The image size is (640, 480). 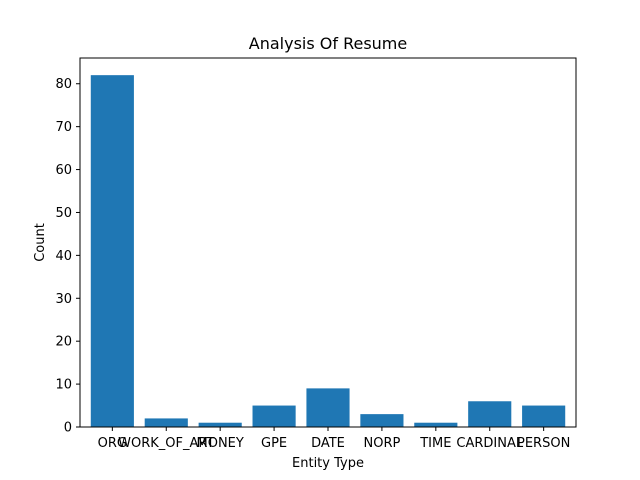 I want to click on x-tick-label: ORG, so click(x=112, y=443).